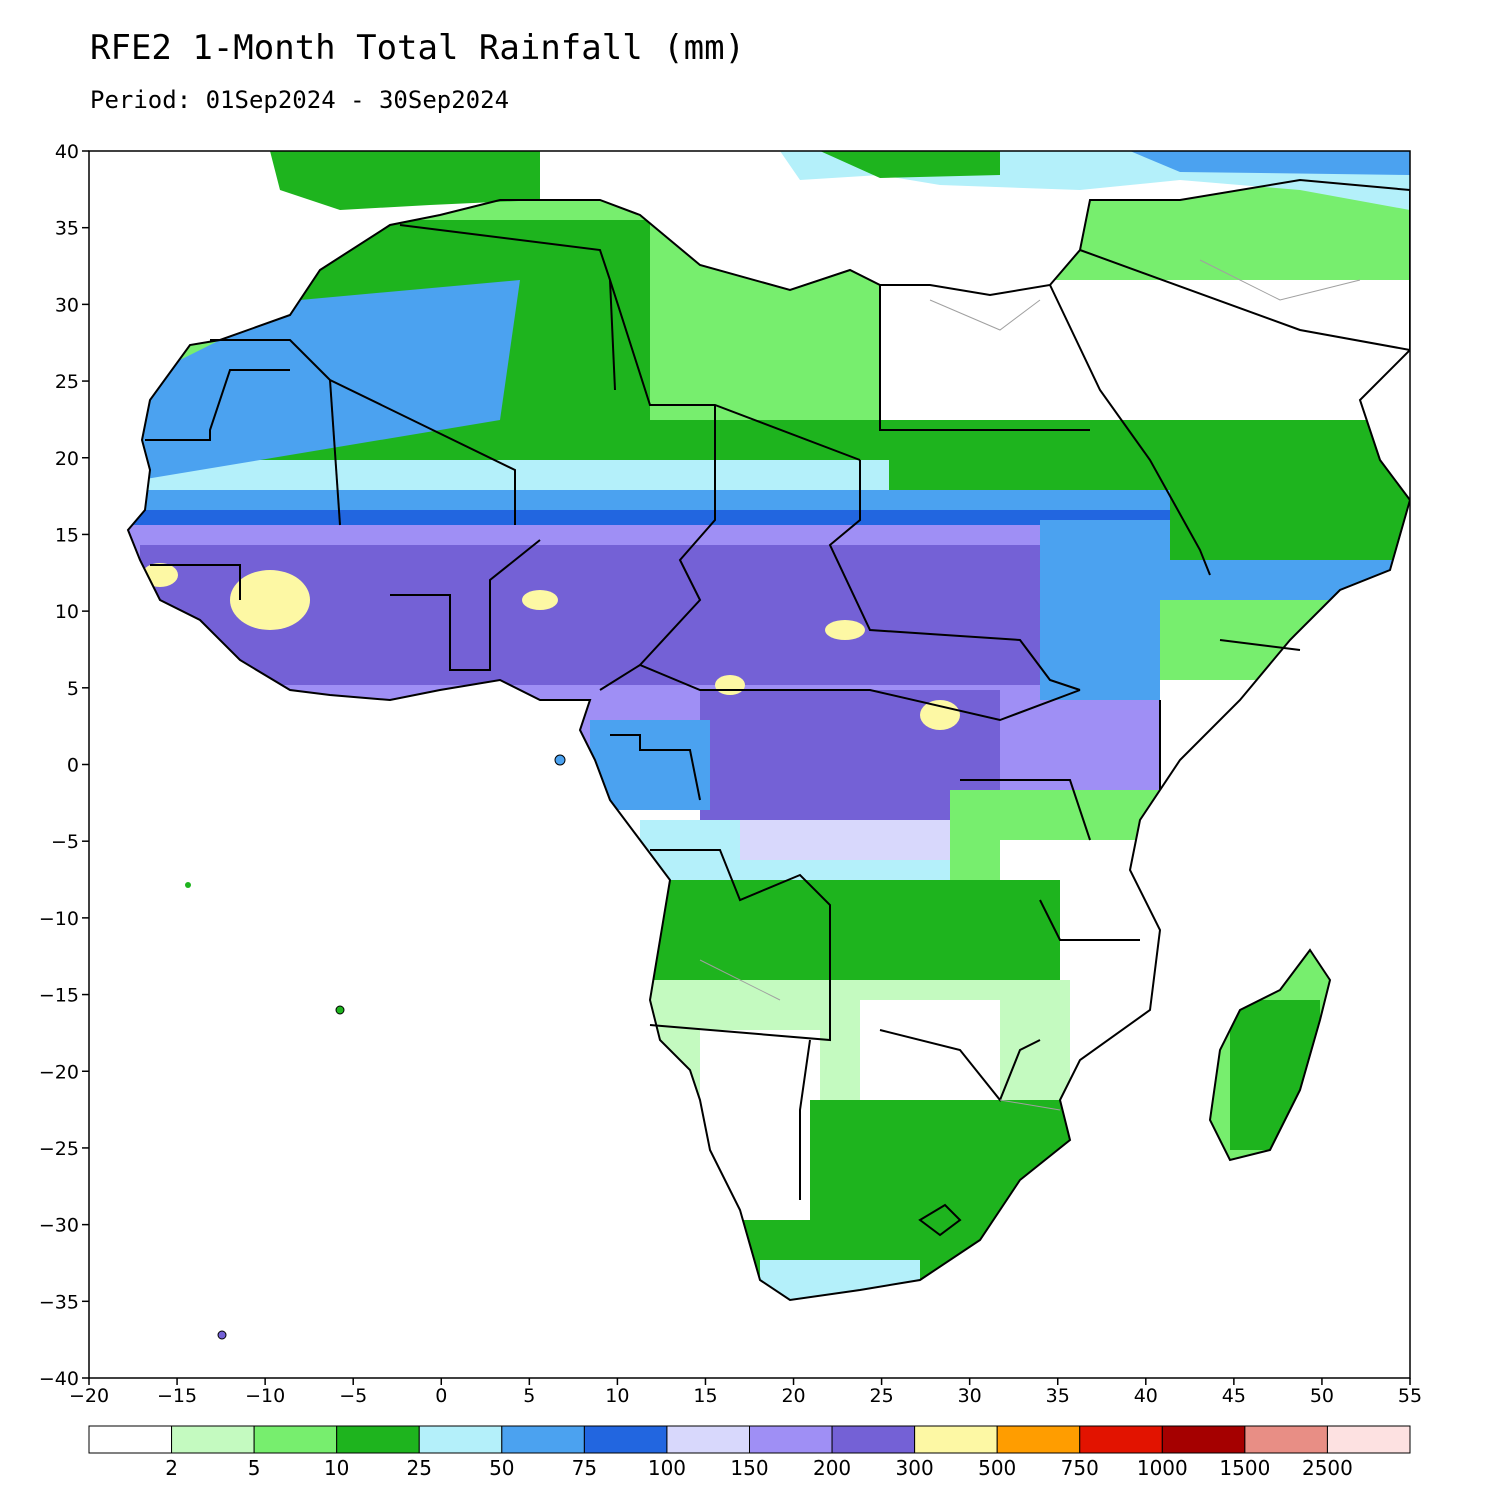 The height and width of the screenshot is (1500, 1500). What do you see at coordinates (67, 229) in the screenshot?
I see `y-tick-label: 35` at bounding box center [67, 229].